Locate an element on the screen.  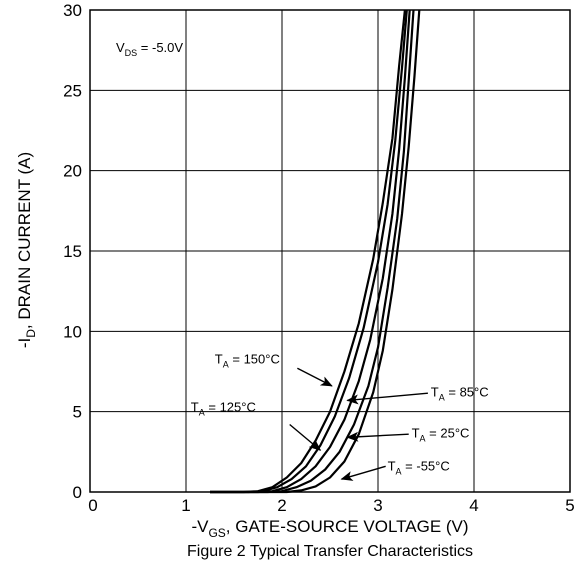
x-tick-label-1: 1 is located at coordinates (185, 505).